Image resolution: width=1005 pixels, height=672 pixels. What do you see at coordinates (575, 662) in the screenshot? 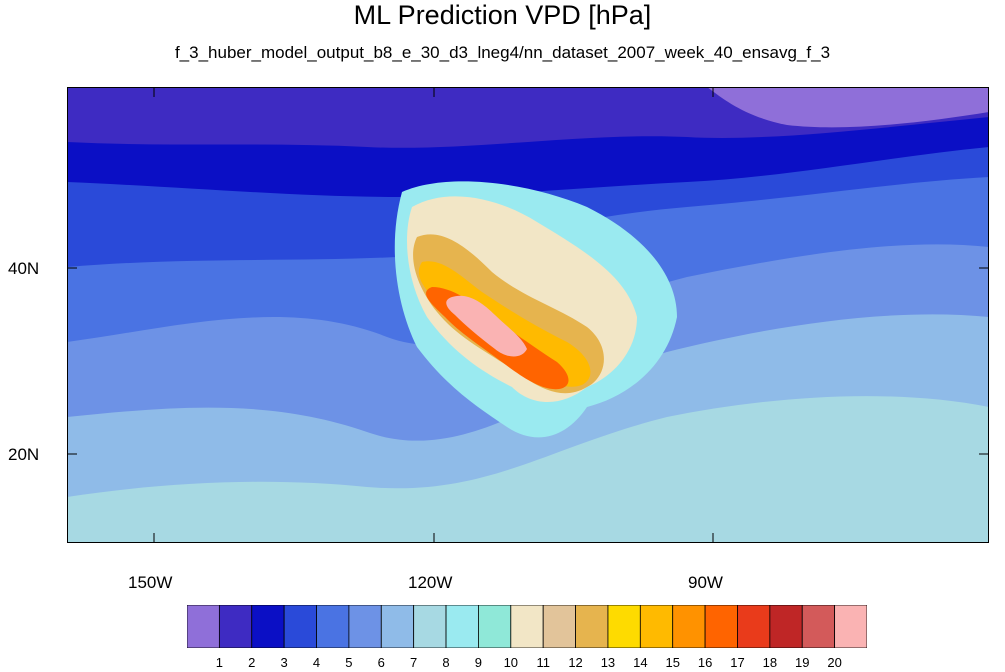
I see `colorbar-label: 12` at bounding box center [575, 662].